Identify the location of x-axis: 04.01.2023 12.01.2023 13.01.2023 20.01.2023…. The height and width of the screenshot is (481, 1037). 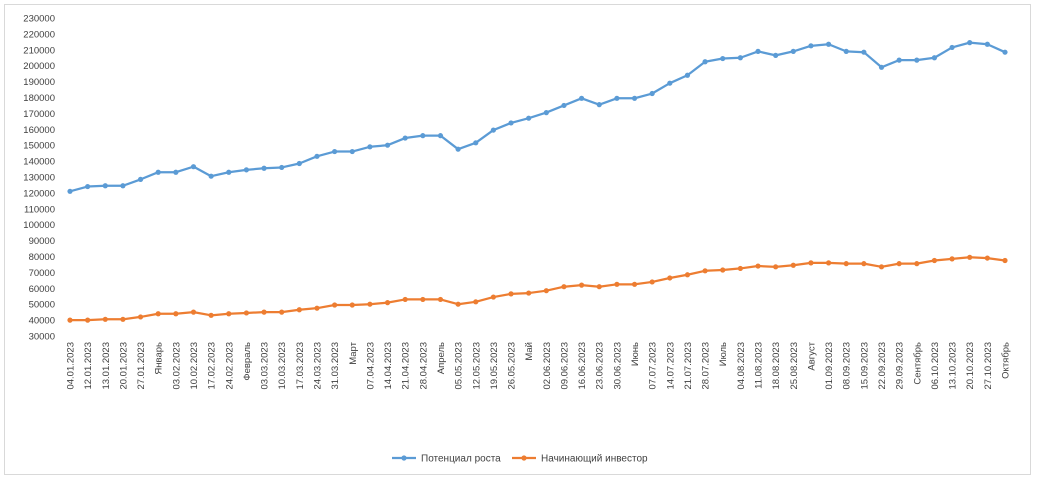
(539, 365).